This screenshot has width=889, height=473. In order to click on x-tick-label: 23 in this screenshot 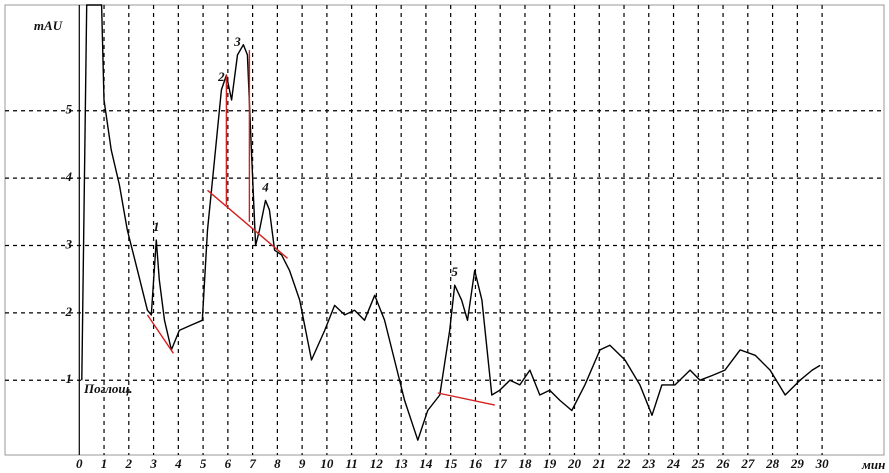, I will do `click(648, 463)`.